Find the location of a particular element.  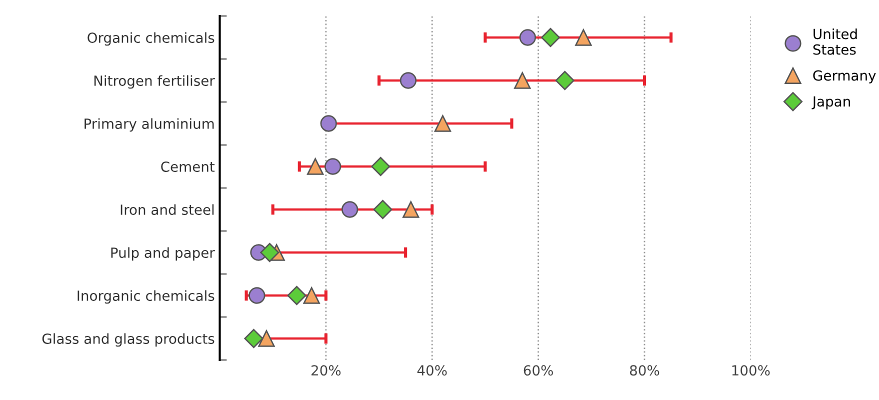

legend-label: Japan is located at coordinates (831, 103).